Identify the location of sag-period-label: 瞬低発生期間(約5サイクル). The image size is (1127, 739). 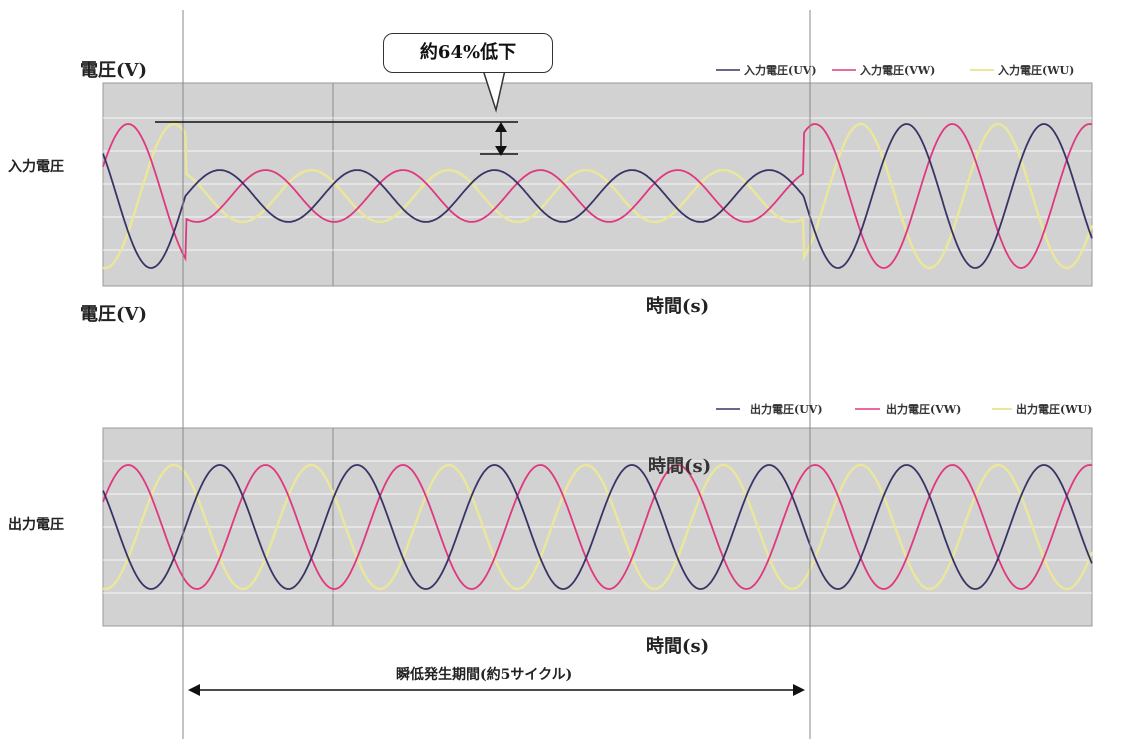
(484, 675).